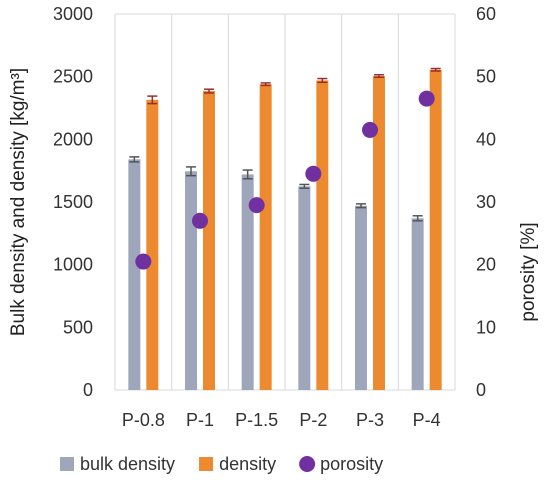  Describe the element at coordinates (307, 464) in the screenshot. I see `legend-marker` at that location.